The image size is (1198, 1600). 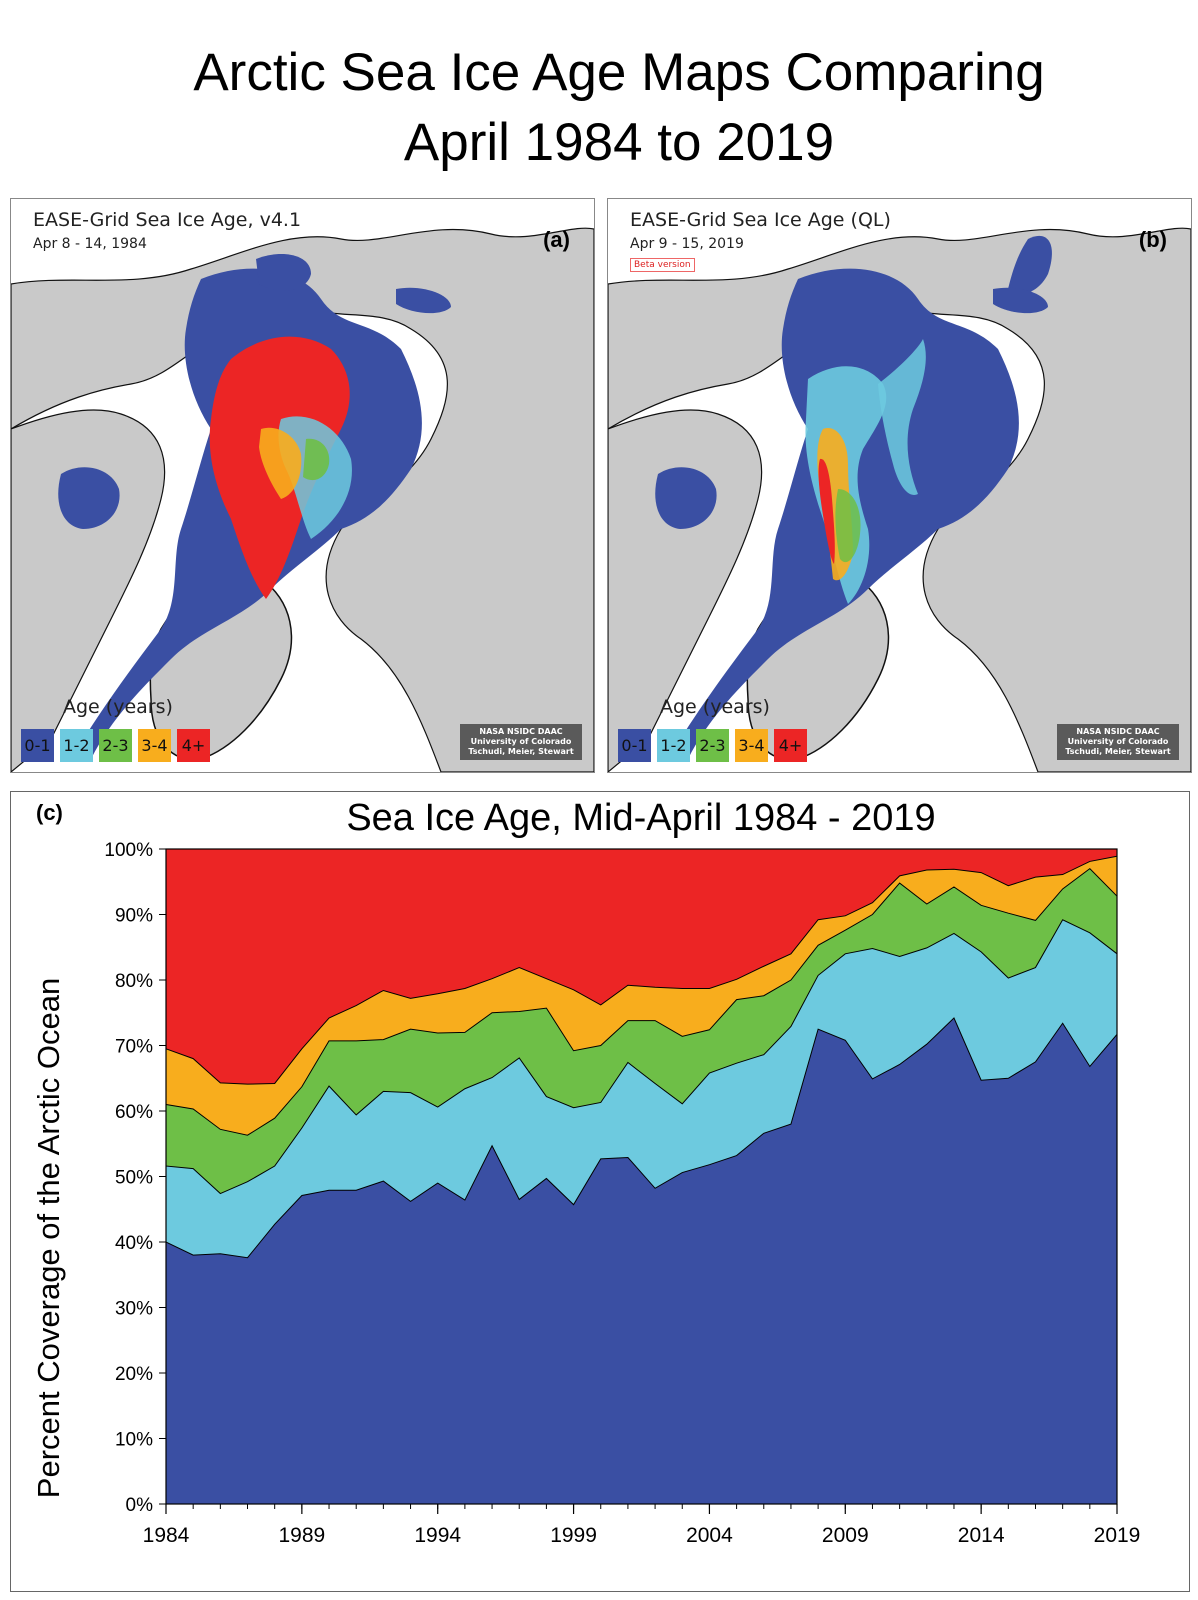 What do you see at coordinates (640, 818) in the screenshot?
I see `chart-title: Sea Ice Age, Mid-April 1984 - 2019` at bounding box center [640, 818].